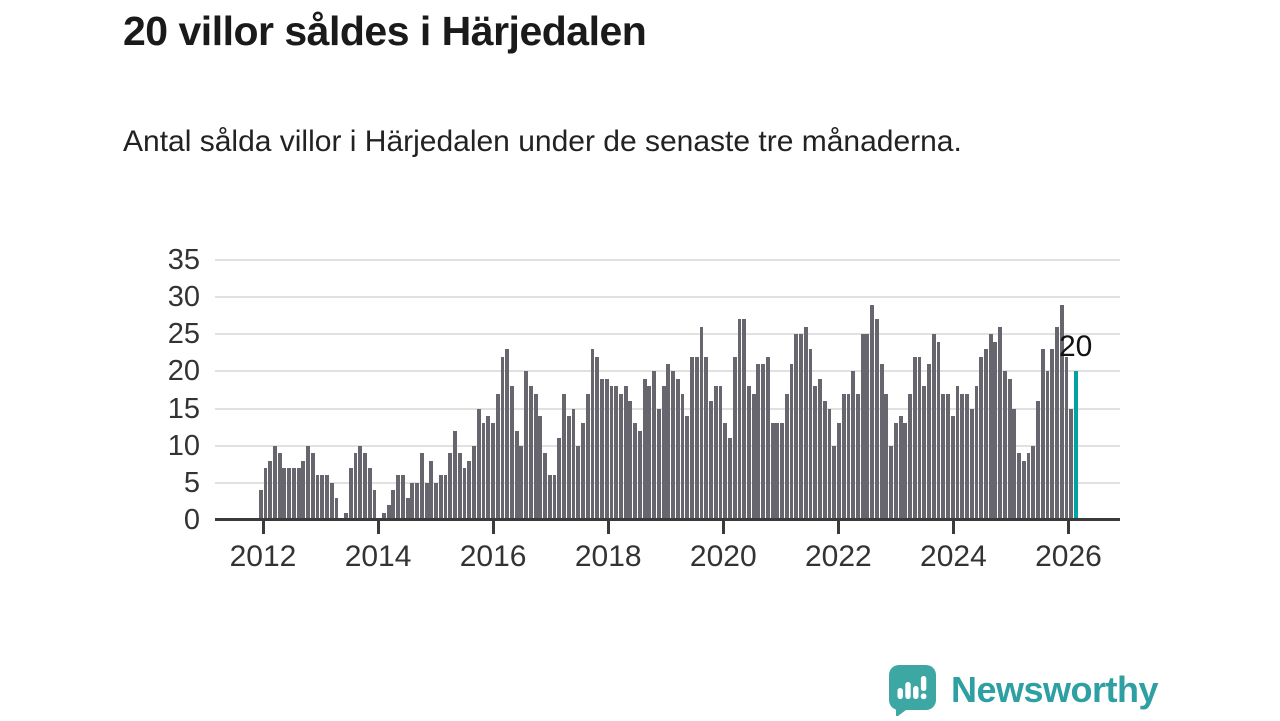  Describe the element at coordinates (953, 556) in the screenshot. I see `x-axis-label: 2024` at that location.